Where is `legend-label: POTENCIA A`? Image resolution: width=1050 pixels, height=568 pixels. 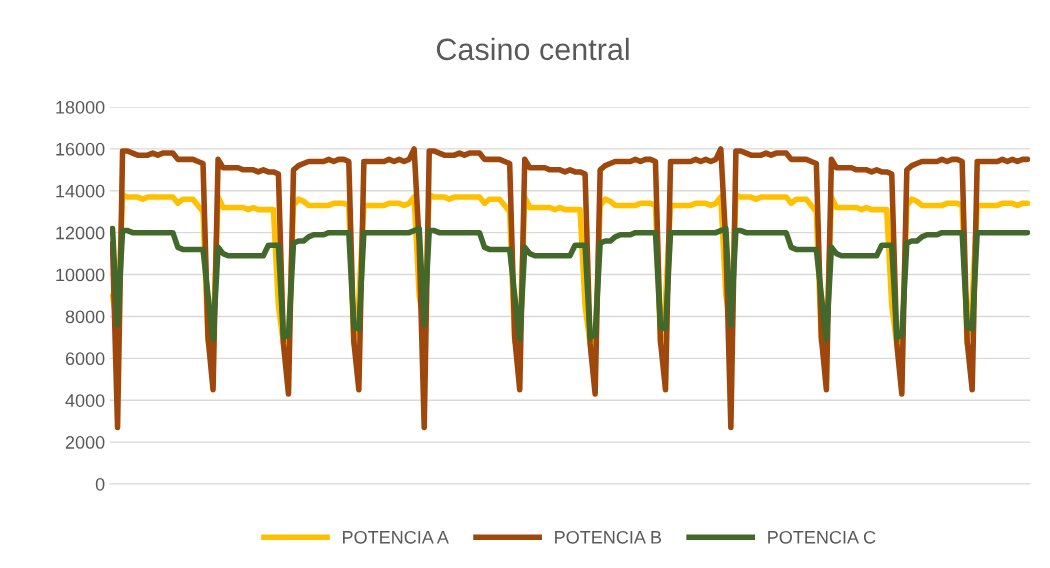
legend-label: POTENCIA A is located at coordinates (396, 537).